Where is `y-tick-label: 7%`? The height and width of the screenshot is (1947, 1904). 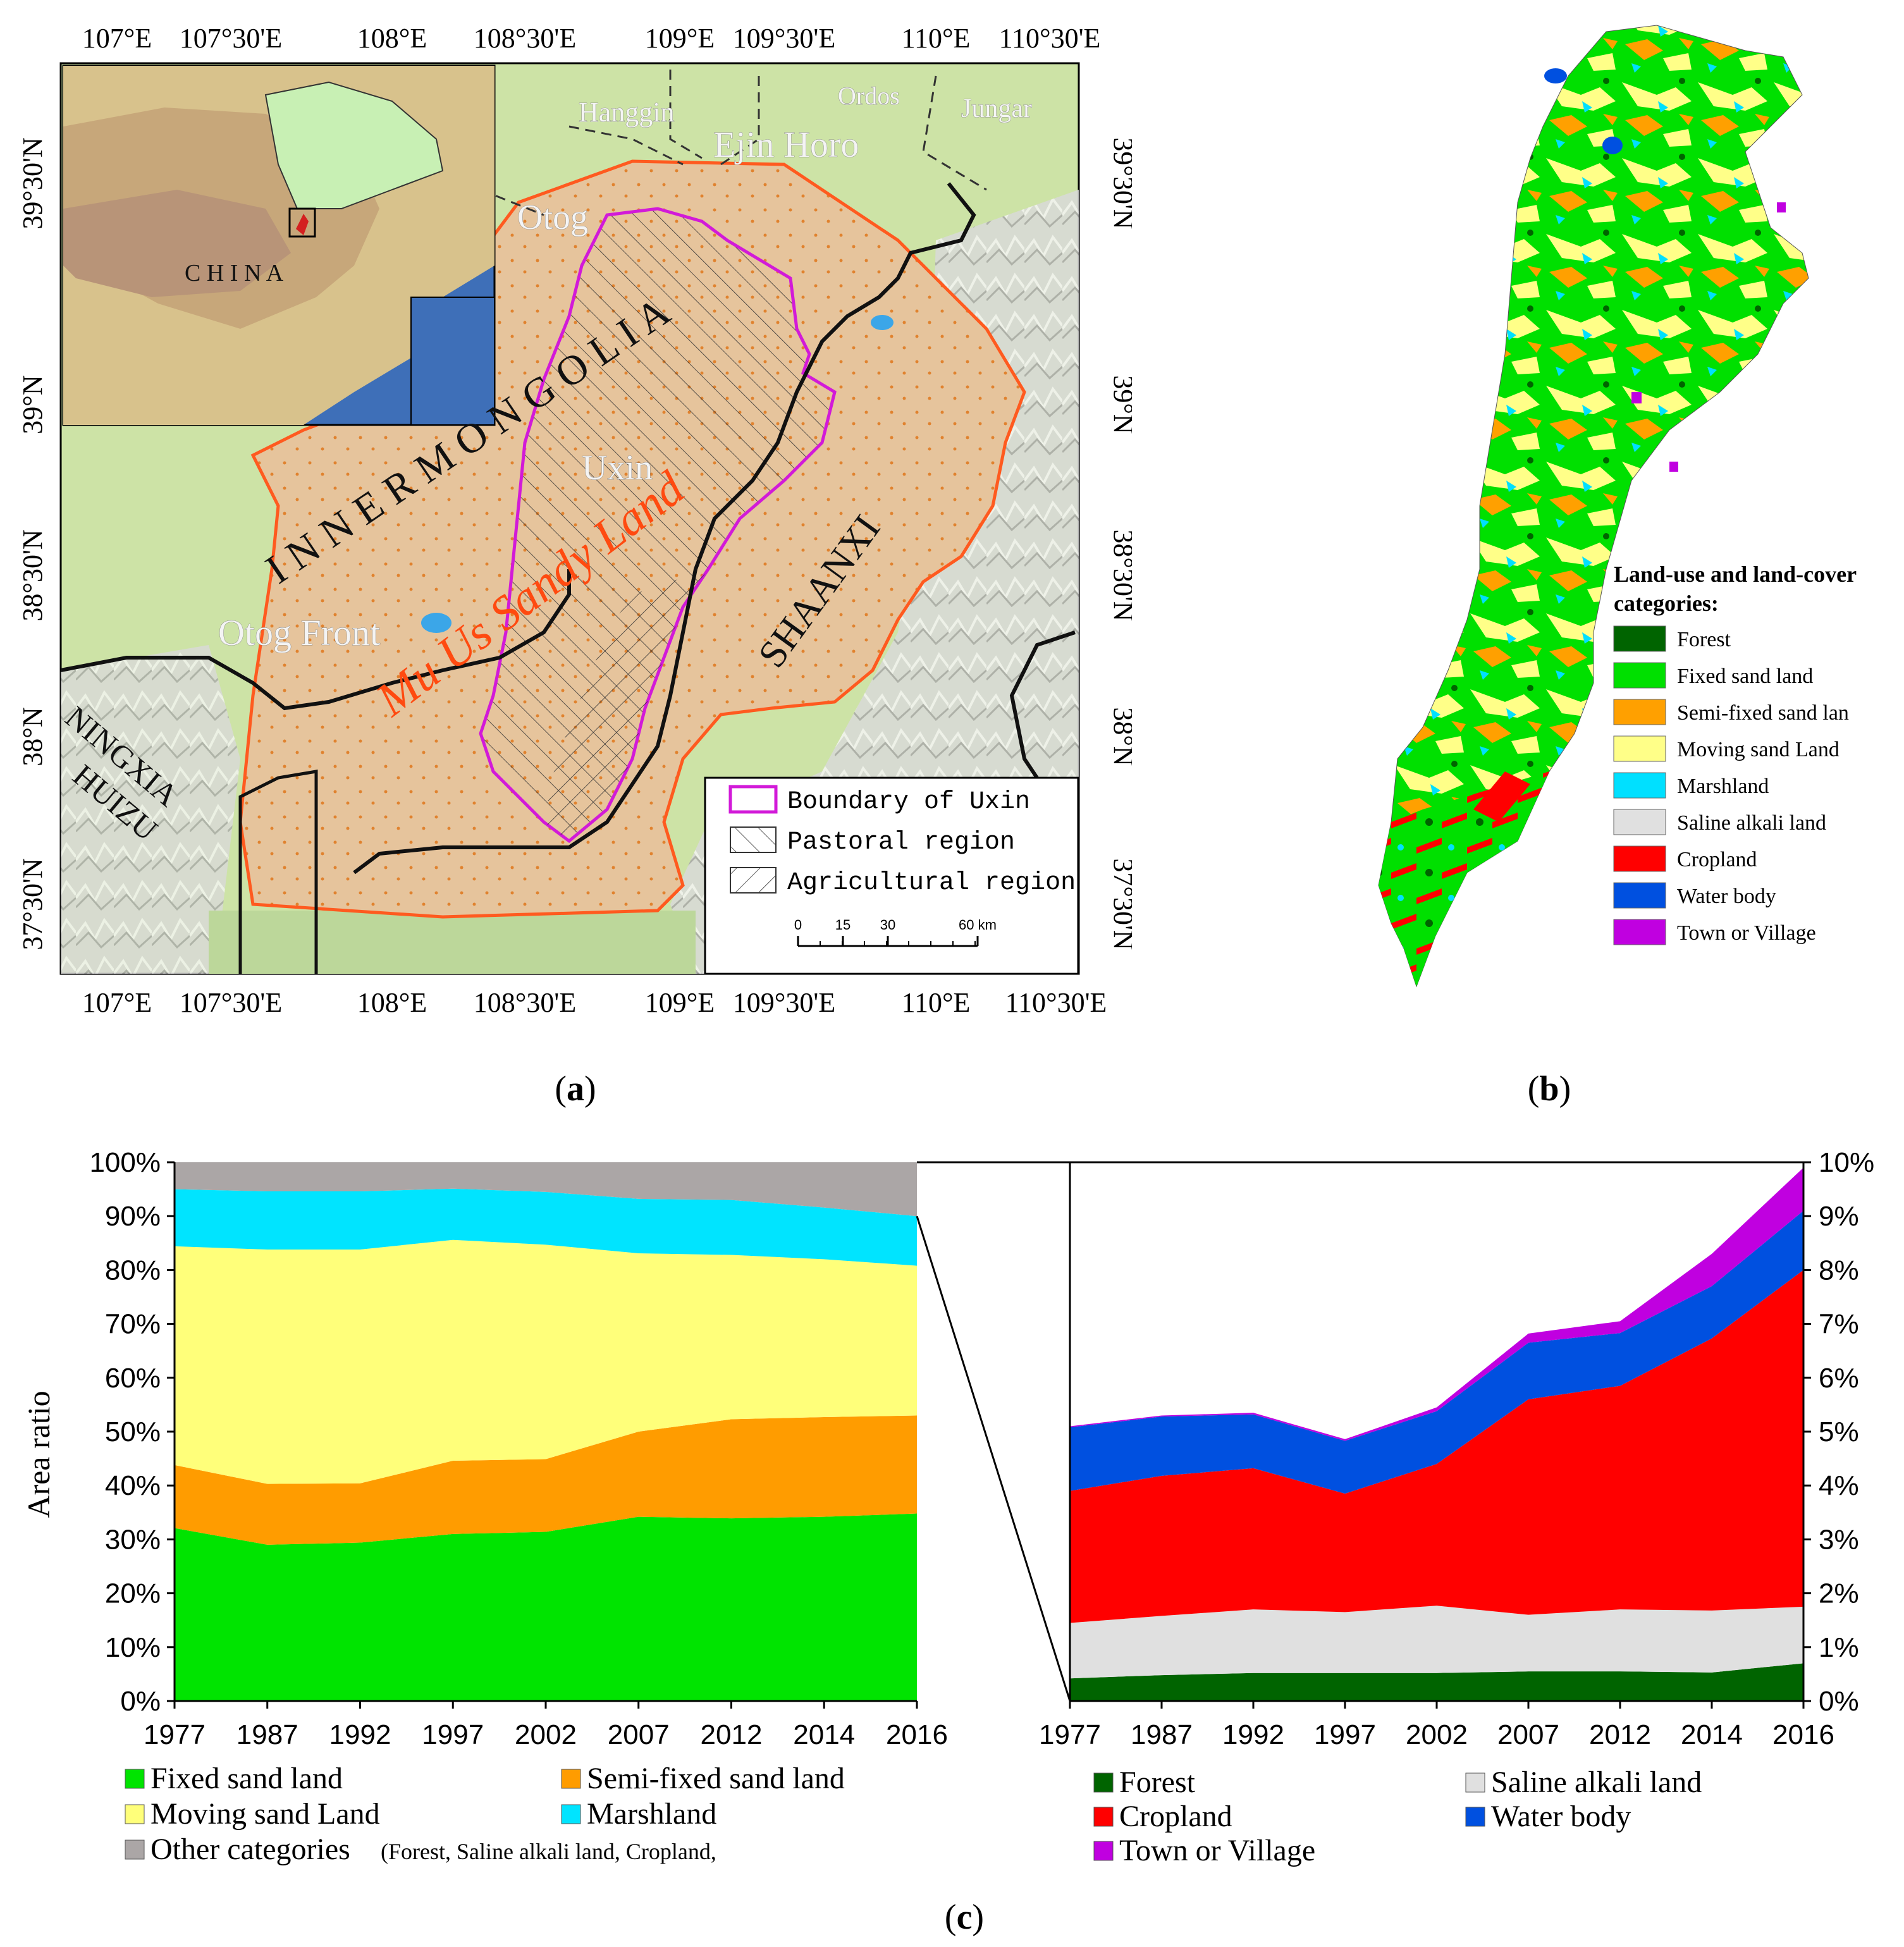
y-tick-label: 7% is located at coordinates (1839, 1324).